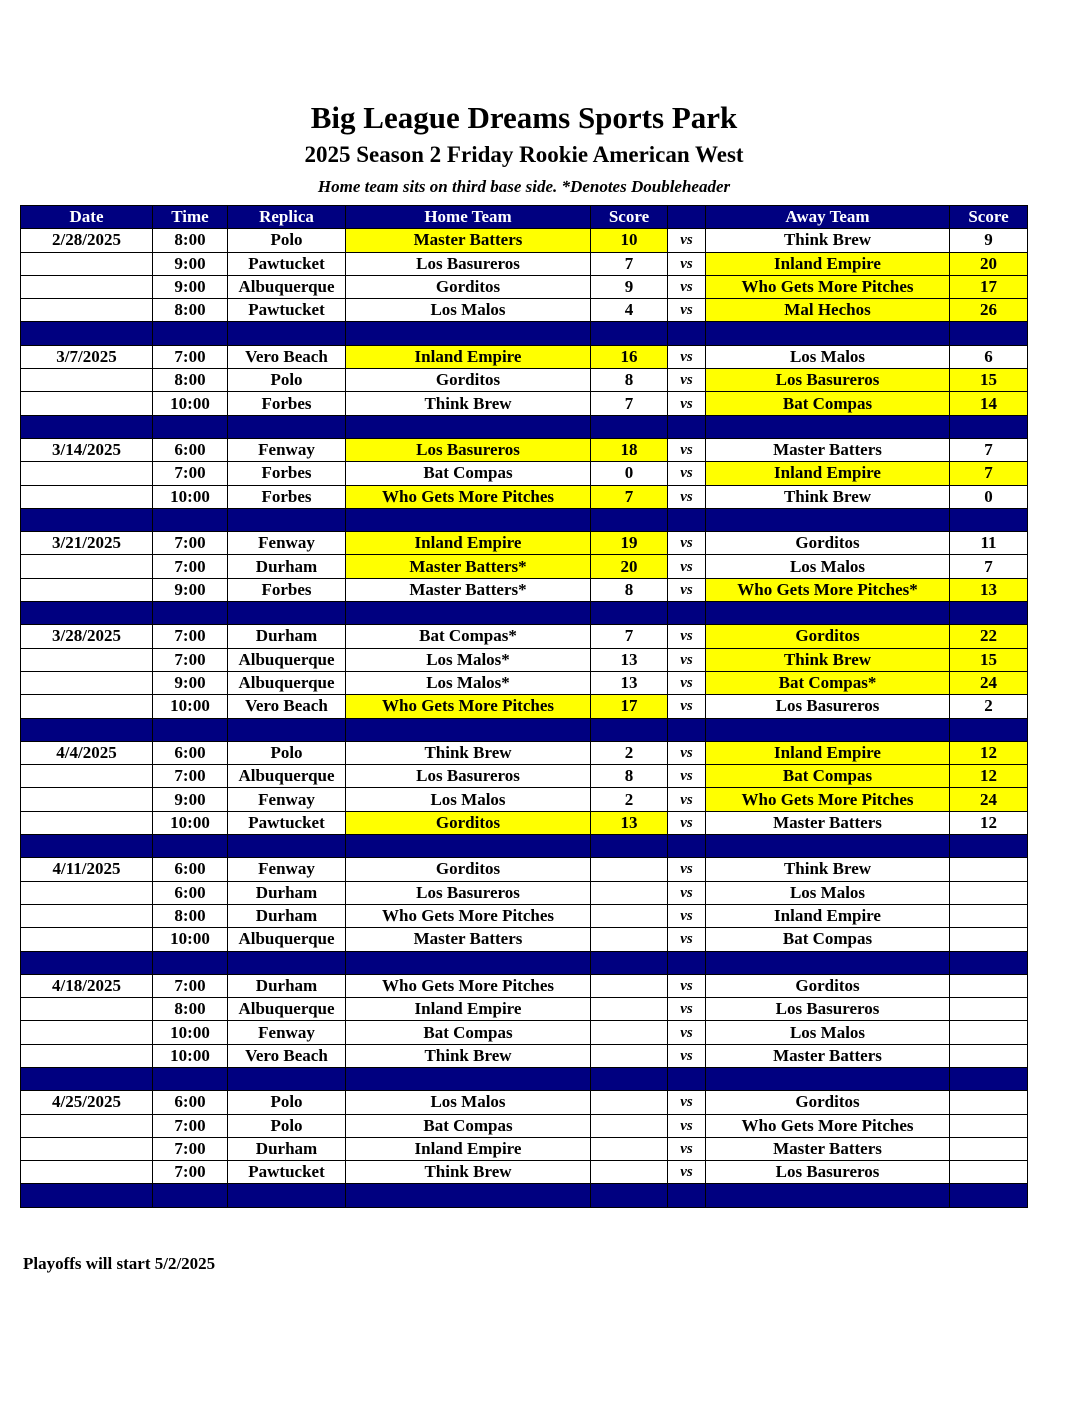 This screenshot has width=1088, height=1408. What do you see at coordinates (468, 310) in the screenshot?
I see `home-team-cell: Los Malos` at bounding box center [468, 310].